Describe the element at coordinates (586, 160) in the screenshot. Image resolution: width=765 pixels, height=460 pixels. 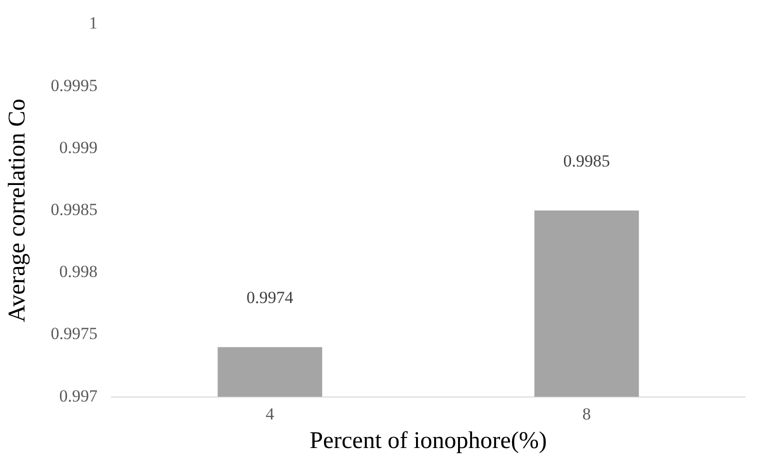
I see `data-label: 0.9985` at that location.